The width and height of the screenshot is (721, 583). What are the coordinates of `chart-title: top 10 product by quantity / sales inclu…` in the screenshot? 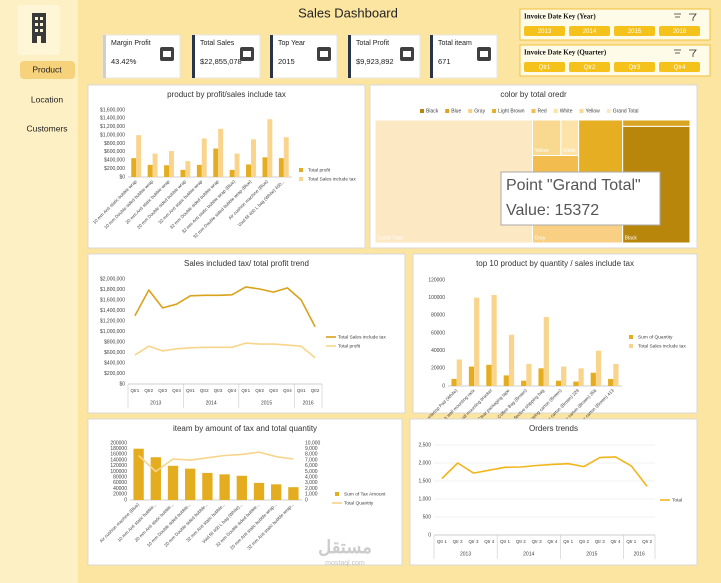 It's located at (555, 263).